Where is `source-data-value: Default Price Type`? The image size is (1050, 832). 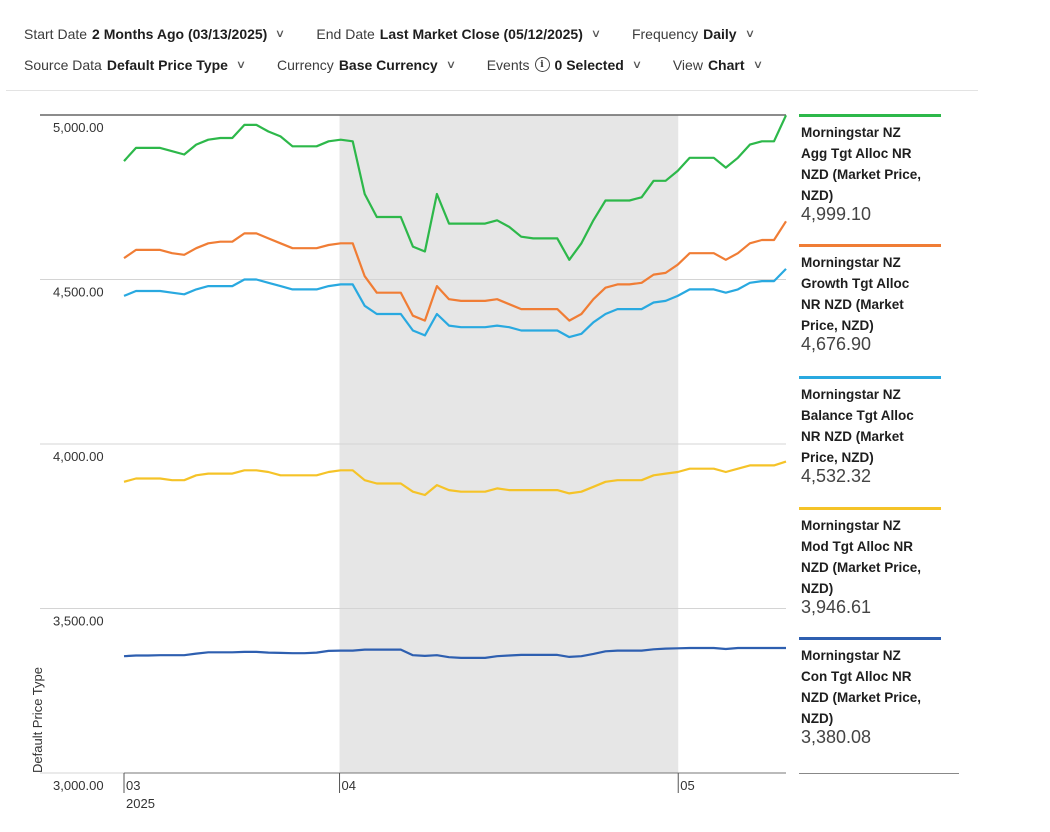
source-data-value: Default Price Type is located at coordinates (167, 64).